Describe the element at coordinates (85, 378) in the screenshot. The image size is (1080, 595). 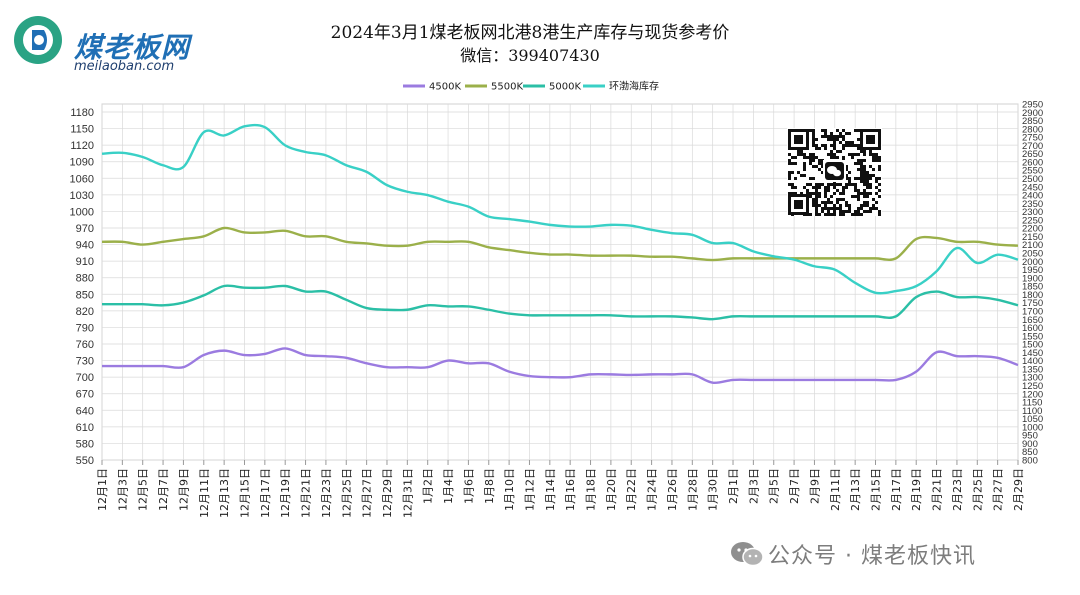
I see `y-left-tick-label: 700` at that location.